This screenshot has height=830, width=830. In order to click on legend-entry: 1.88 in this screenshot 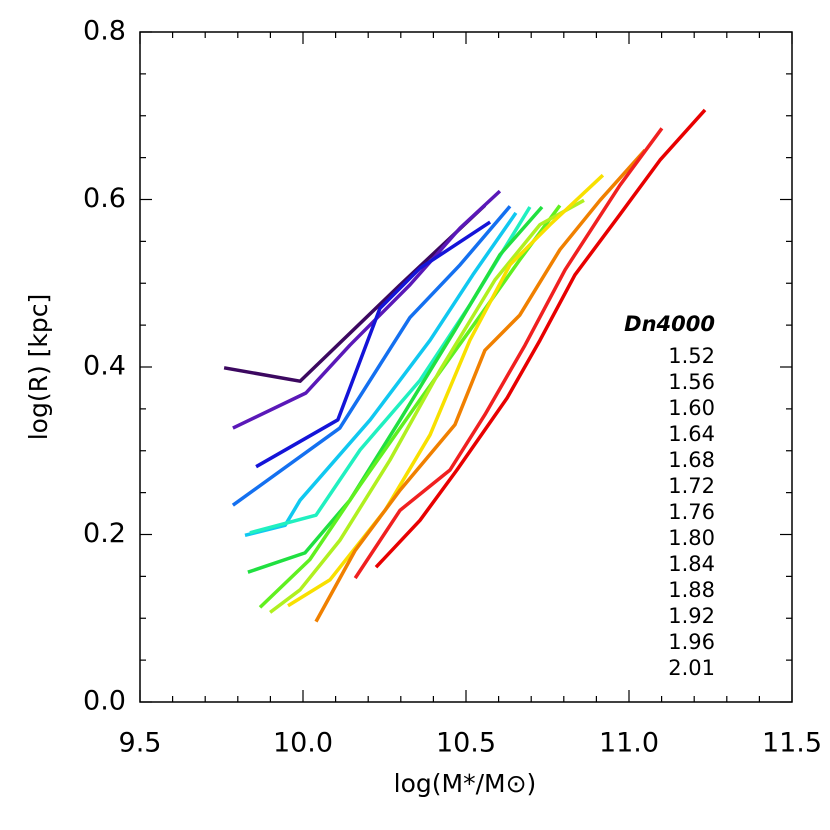, I will do `click(691, 590)`.